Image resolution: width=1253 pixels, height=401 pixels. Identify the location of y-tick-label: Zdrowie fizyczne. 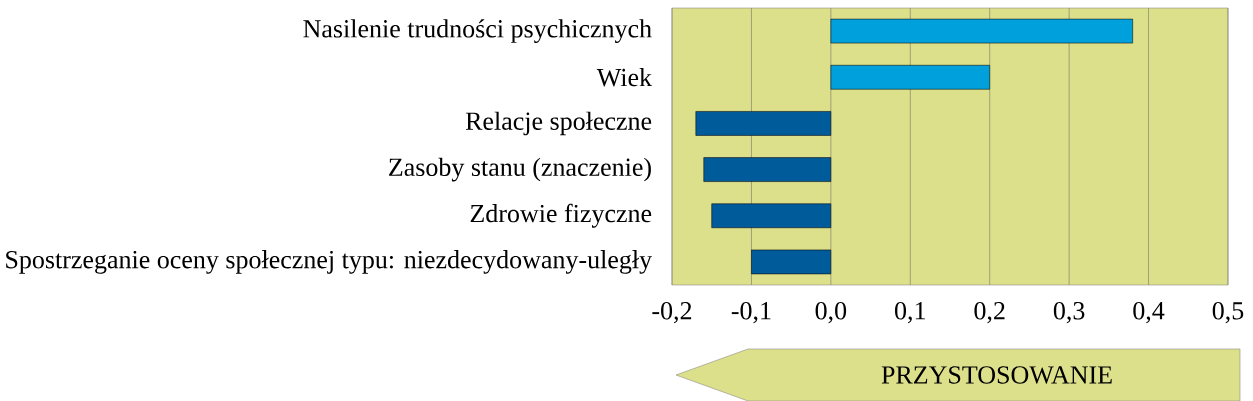
(561, 215).